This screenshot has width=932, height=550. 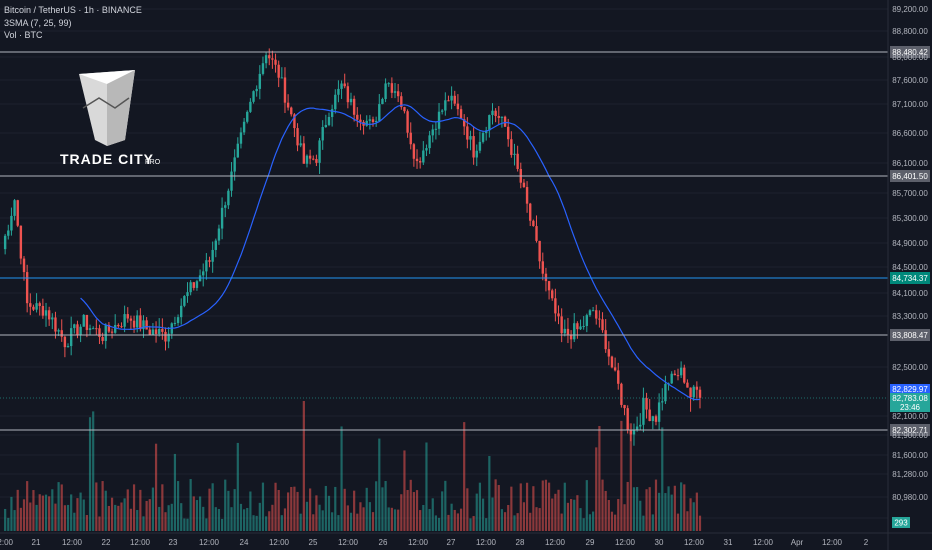 I want to click on price-tick-label: 84,100.00, so click(x=910, y=293).